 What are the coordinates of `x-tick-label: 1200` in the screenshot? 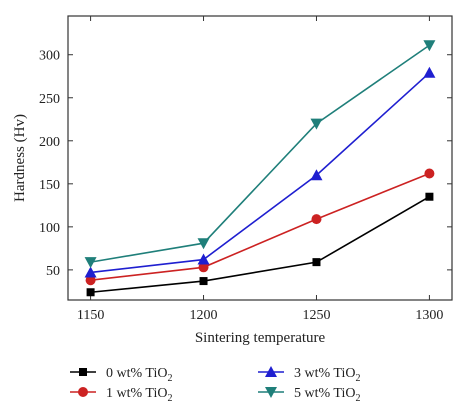 It's located at (204, 315).